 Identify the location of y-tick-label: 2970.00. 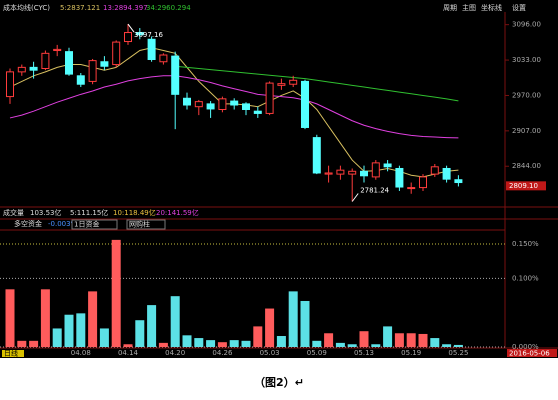
(526, 95).